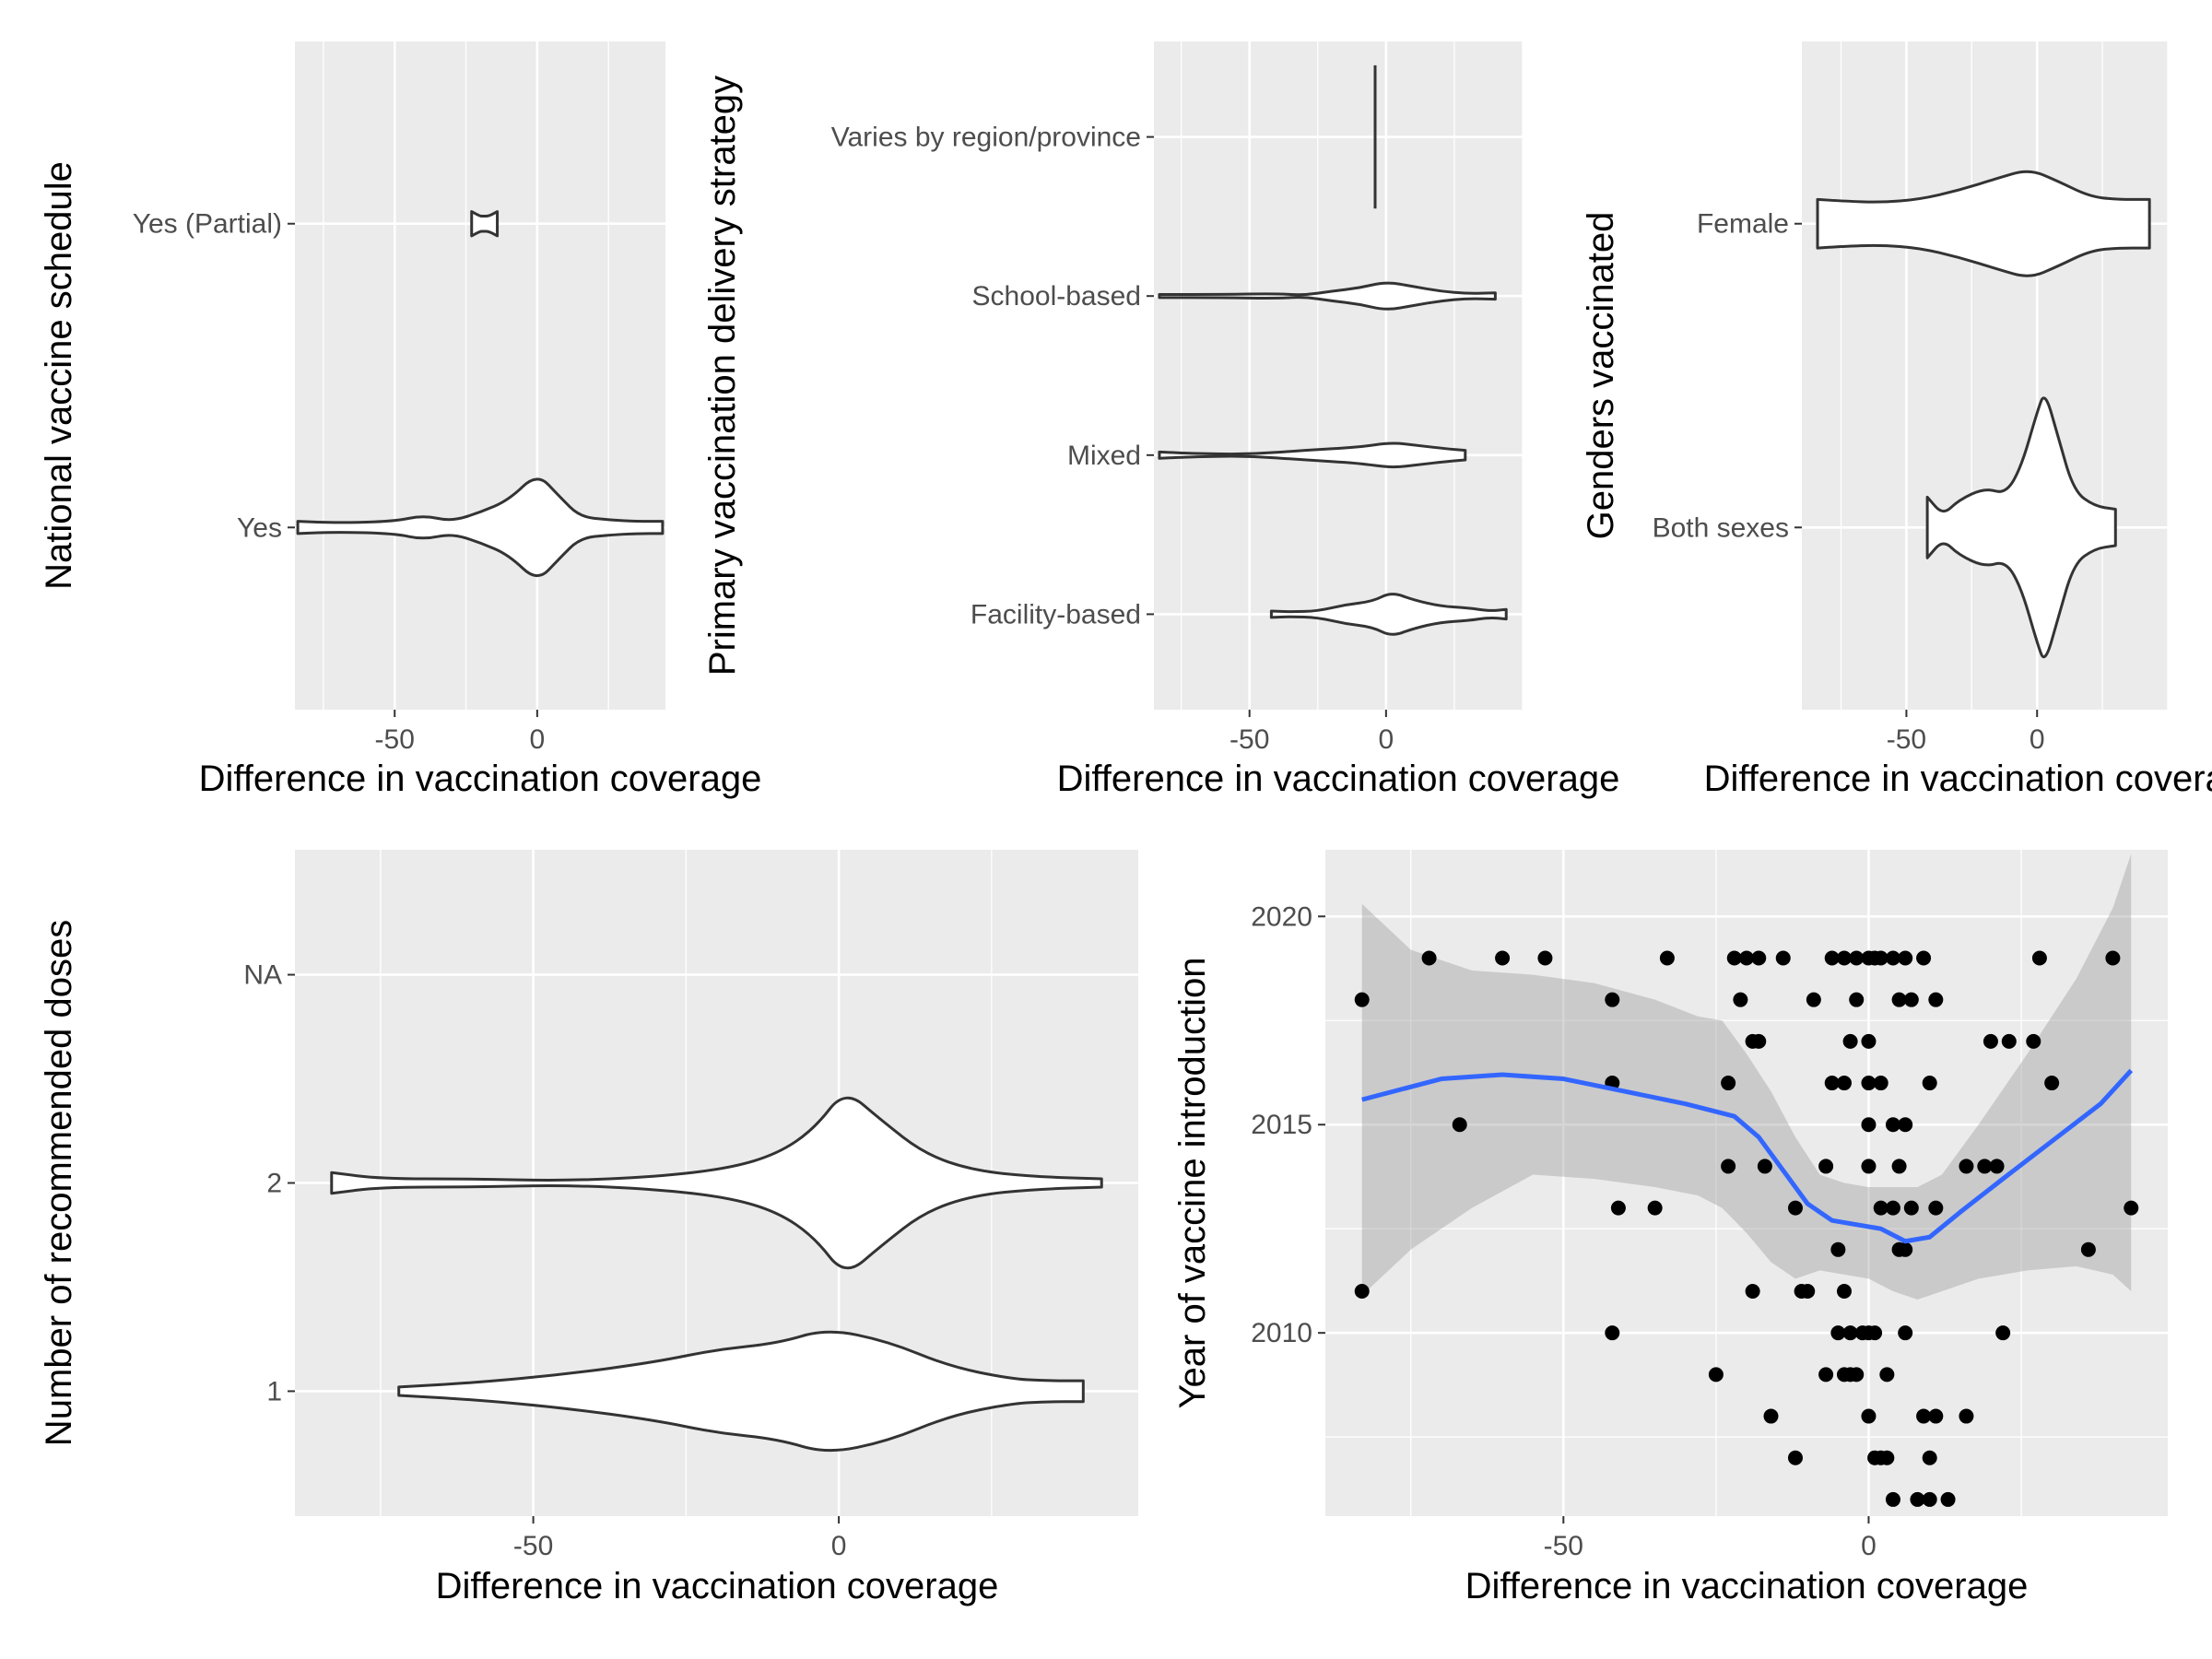 Image resolution: width=2212 pixels, height=1659 pixels. I want to click on y-tick-label: Facility-based, so click(1056, 614).